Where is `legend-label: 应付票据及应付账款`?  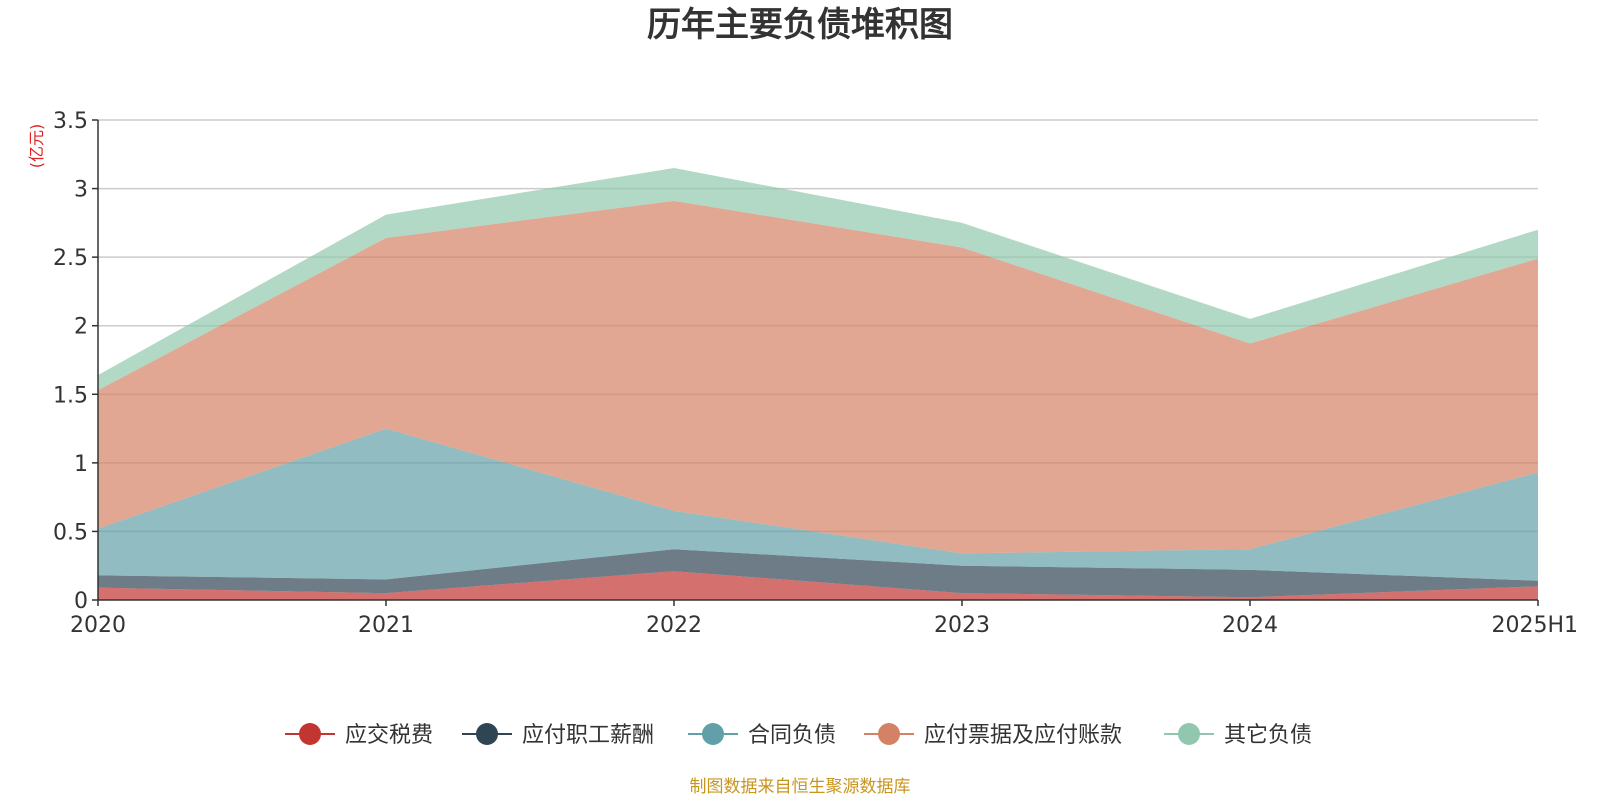 legend-label: 应付票据及应付账款 is located at coordinates (1023, 735).